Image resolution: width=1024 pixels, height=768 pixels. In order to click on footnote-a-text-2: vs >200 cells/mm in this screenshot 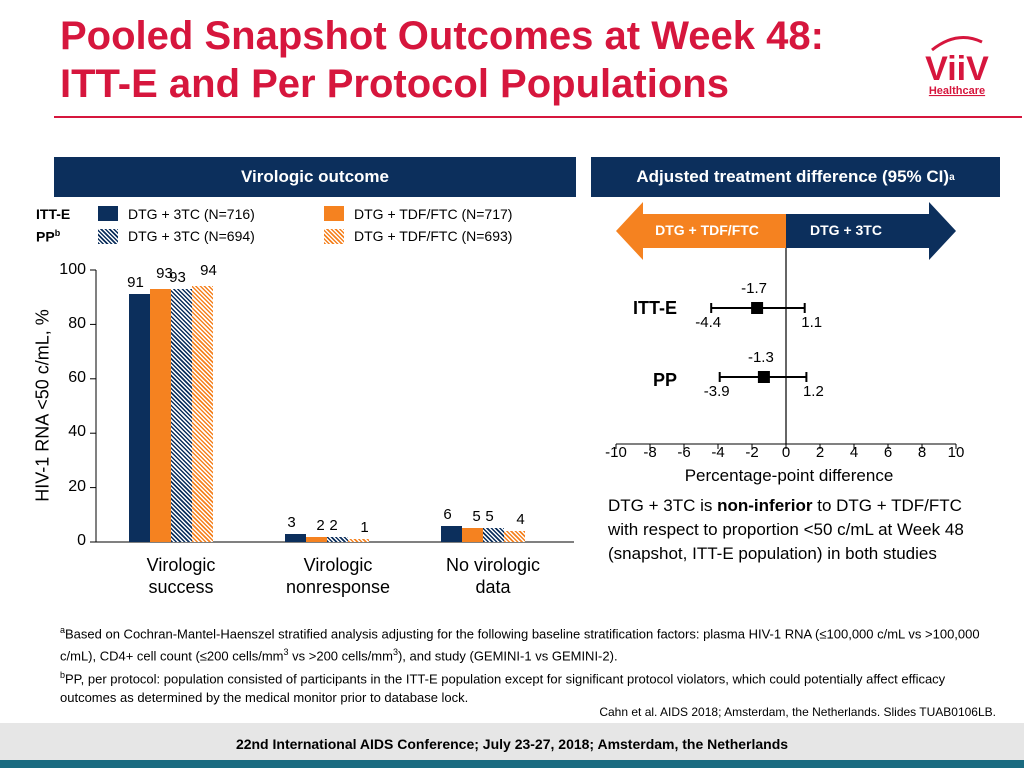, I will do `click(340, 656)`.